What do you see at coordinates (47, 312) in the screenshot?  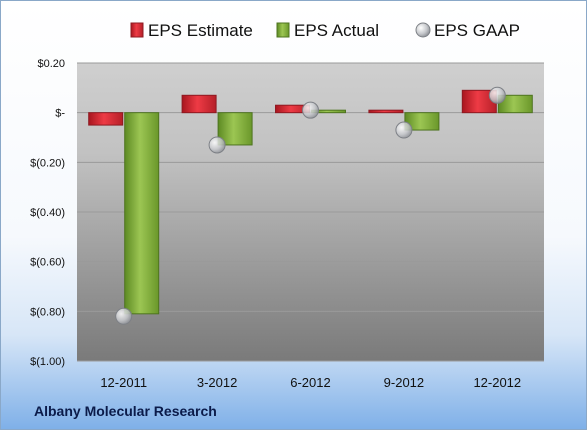 I see `y-tick-label: $(0.80)` at bounding box center [47, 312].